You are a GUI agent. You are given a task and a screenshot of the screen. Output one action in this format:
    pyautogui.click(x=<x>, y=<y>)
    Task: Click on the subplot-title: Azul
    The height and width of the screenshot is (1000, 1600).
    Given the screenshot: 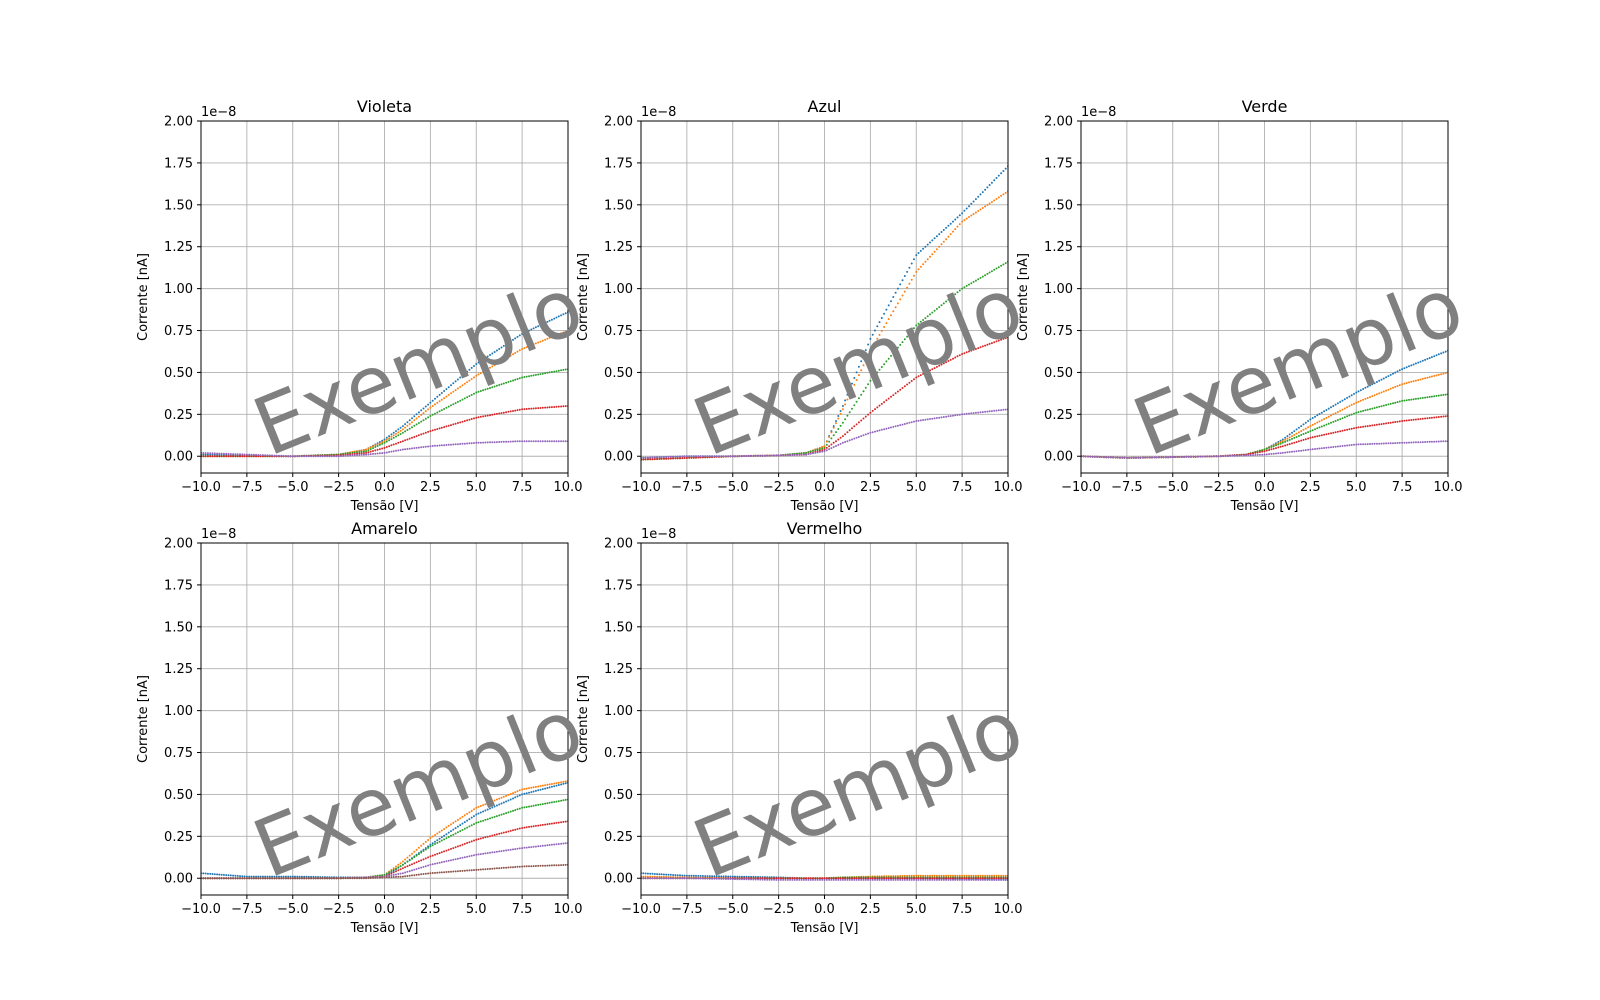 What is the action you would take?
    pyautogui.click(x=825, y=106)
    